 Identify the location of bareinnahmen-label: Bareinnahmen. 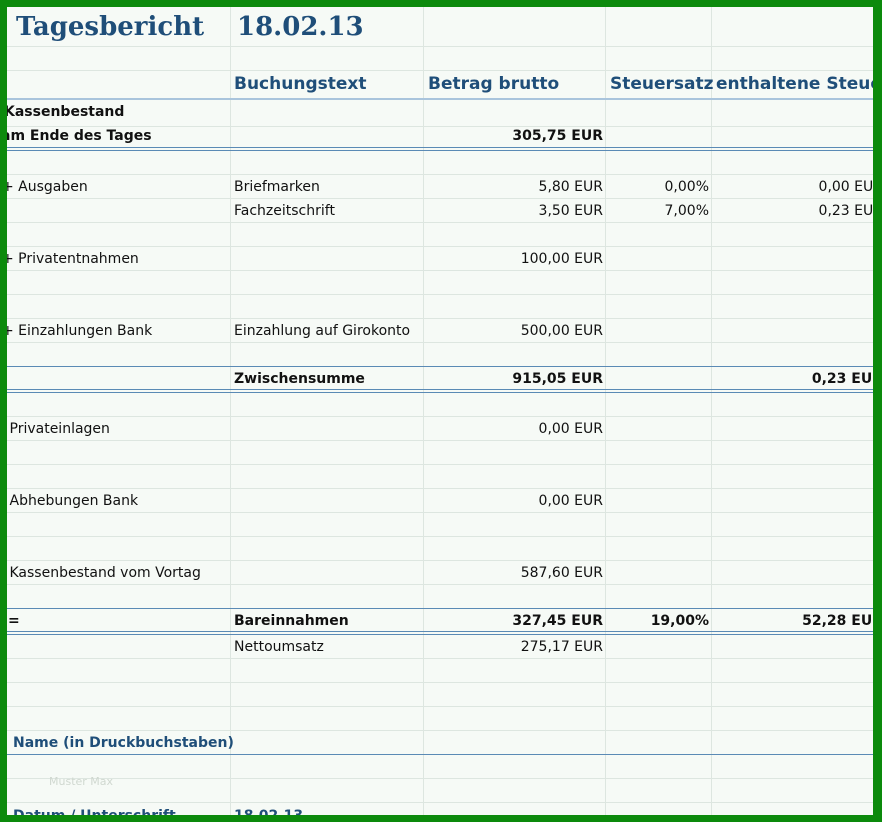
(291, 621).